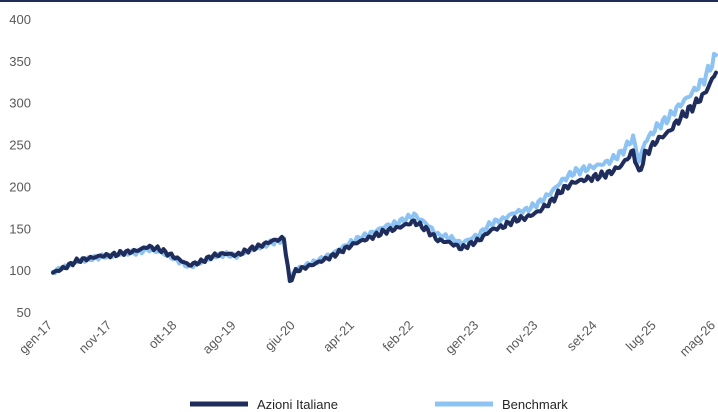 This screenshot has height=412, width=718. I want to click on legend-label: Benchmark, so click(535, 404).